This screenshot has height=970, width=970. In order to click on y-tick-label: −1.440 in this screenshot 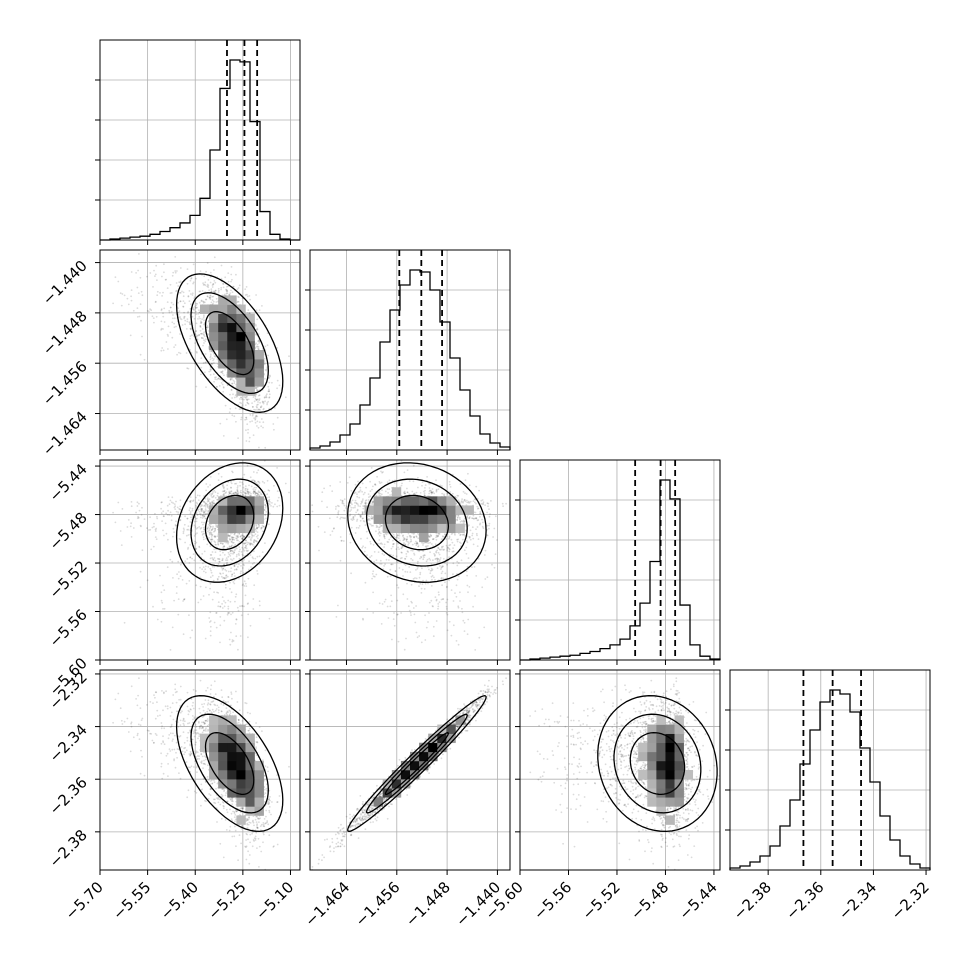, I will do `click(65, 283)`.